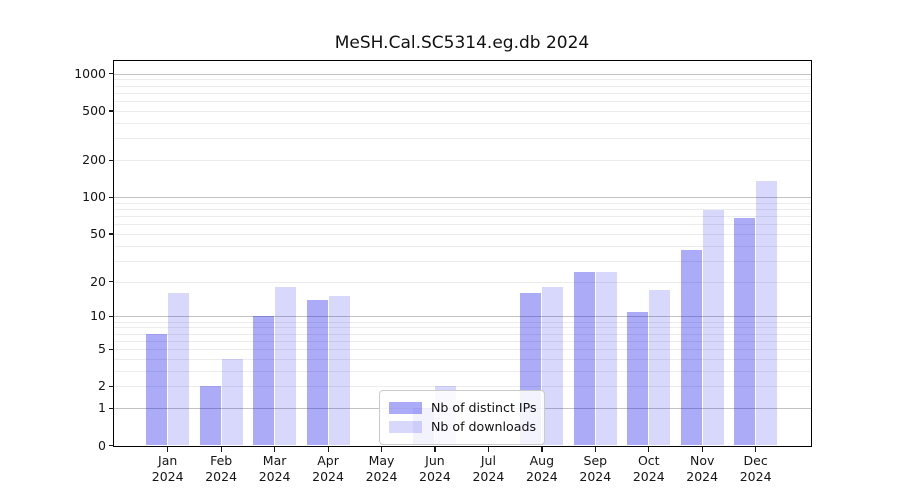 The height and width of the screenshot is (500, 900). Describe the element at coordinates (595, 468) in the screenshot. I see `x-tick-label: Sep 2024` at that location.